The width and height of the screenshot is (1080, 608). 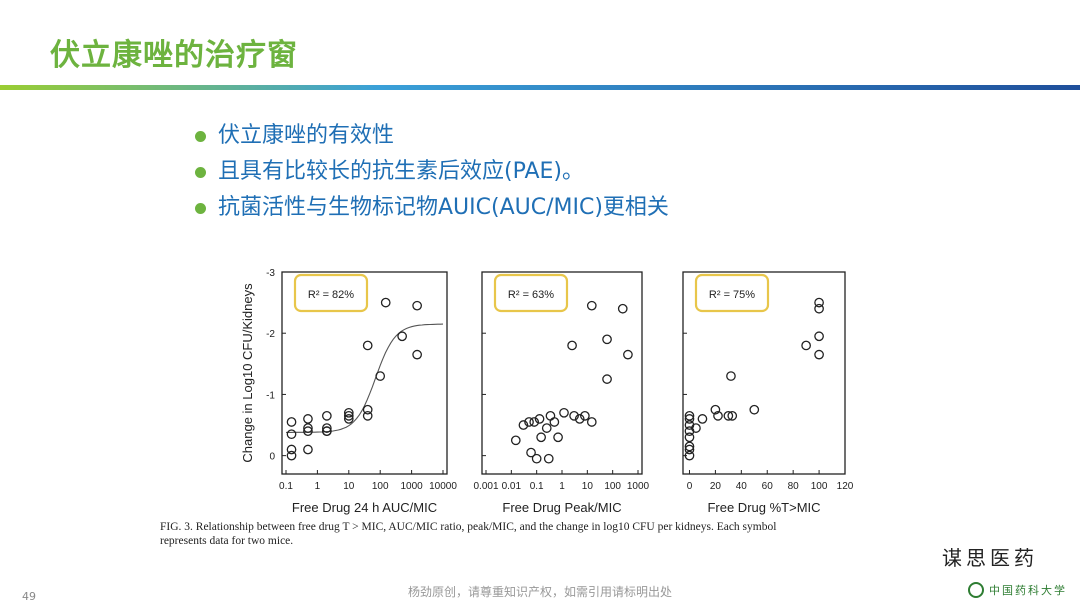 What do you see at coordinates (540, 87) in the screenshot?
I see `title-underline-band` at bounding box center [540, 87].